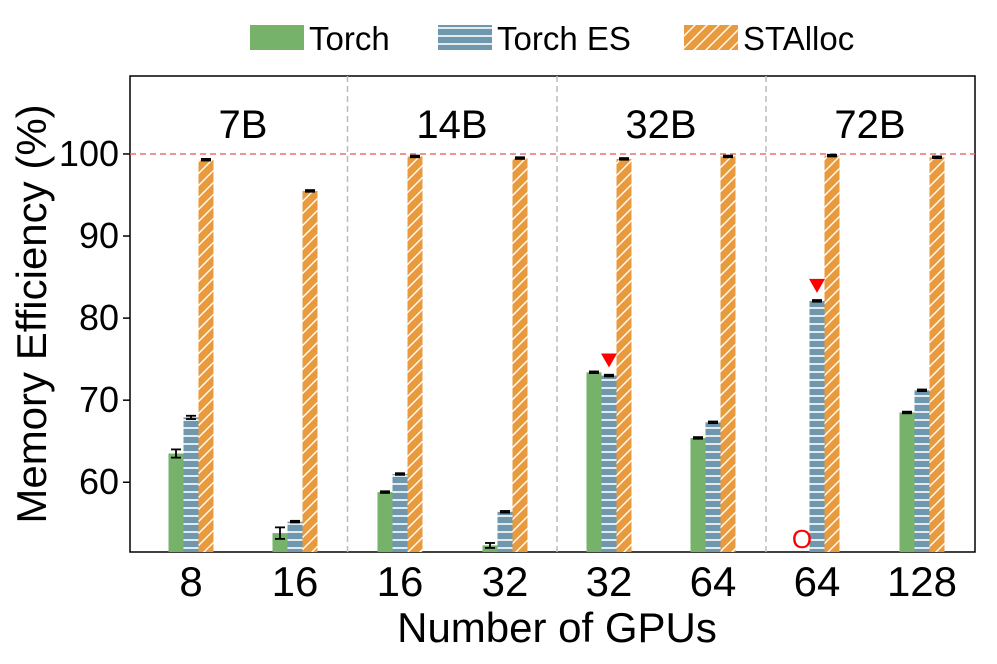 The width and height of the screenshot is (997, 664). I want to click on group-labels: 7B 14B 32B 72B, so click(562, 125).